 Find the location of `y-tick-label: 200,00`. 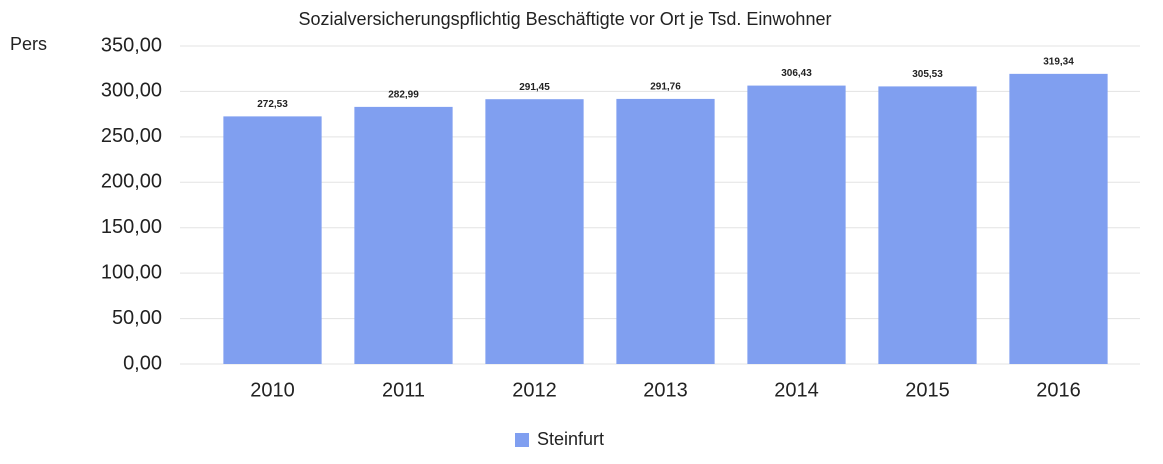

y-tick-label: 200,00 is located at coordinates (131, 182).